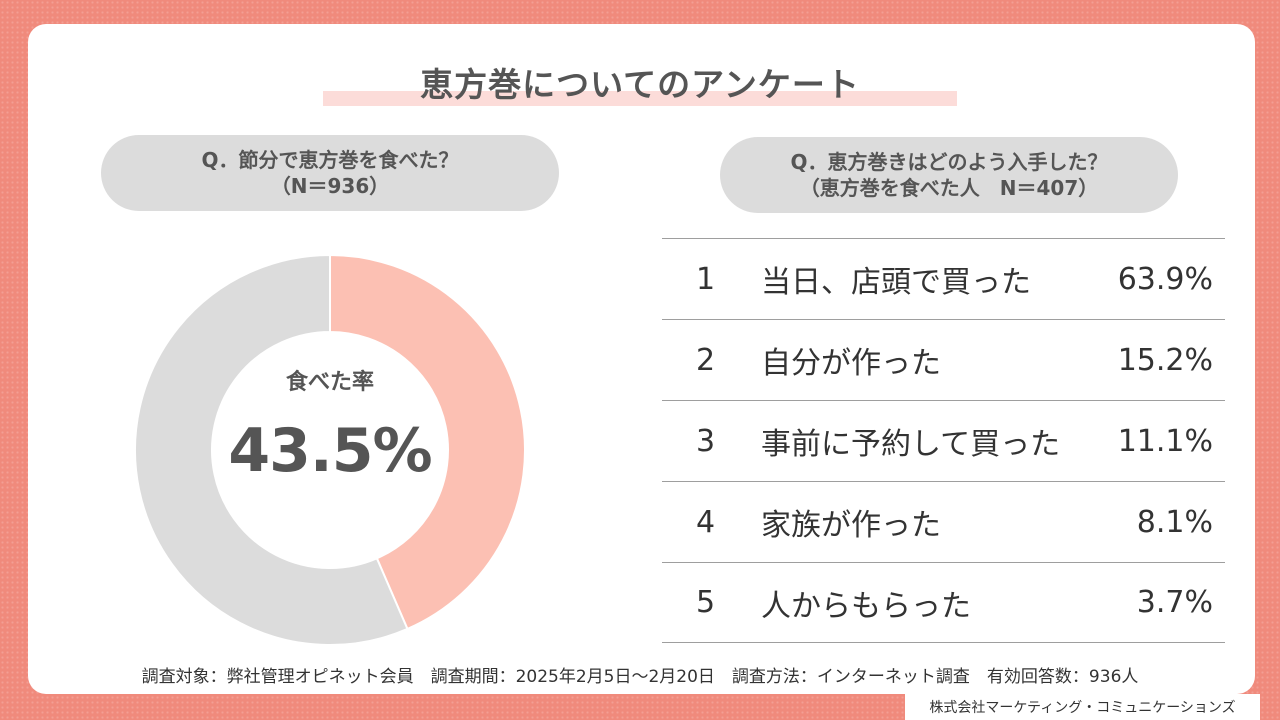  I want to click on rank-number: 2, so click(706, 360).